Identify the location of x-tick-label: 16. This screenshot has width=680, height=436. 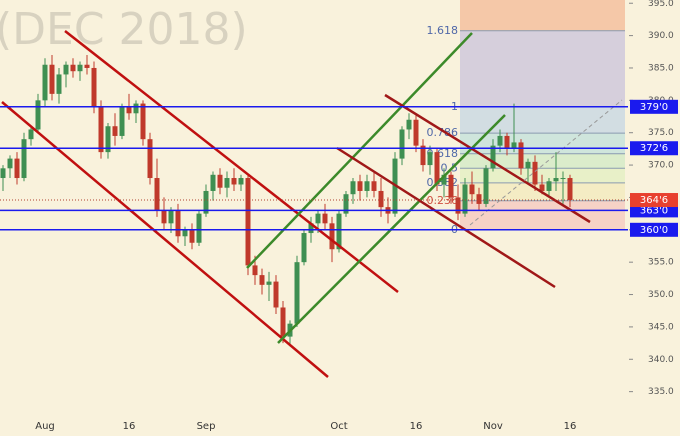
(570, 426).